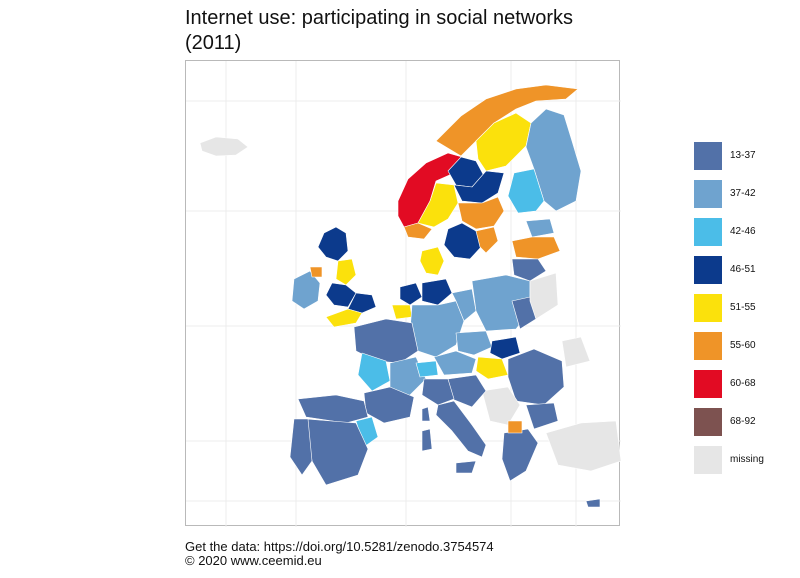  I want to click on region-ireland, so click(306, 290).